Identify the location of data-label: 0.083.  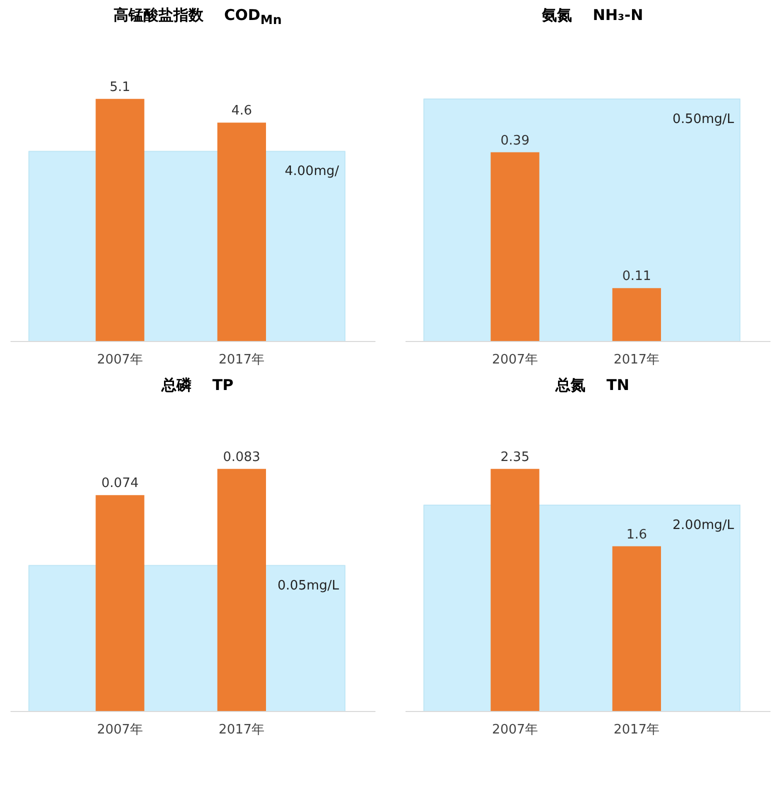
(241, 457).